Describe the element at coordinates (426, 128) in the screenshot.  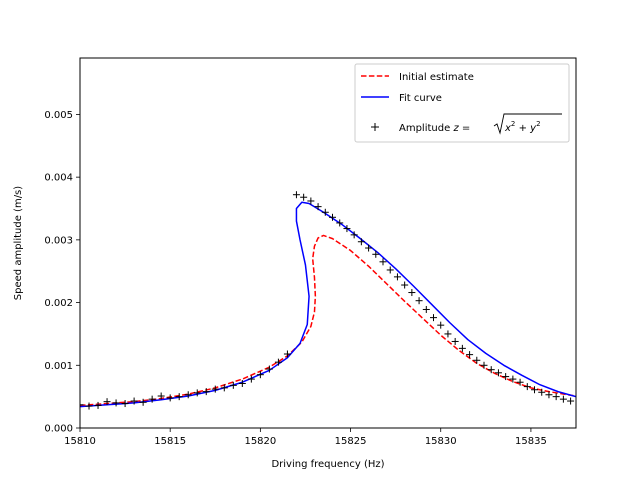
I see `legend-label-amplitude-prefix: Amplitude` at that location.